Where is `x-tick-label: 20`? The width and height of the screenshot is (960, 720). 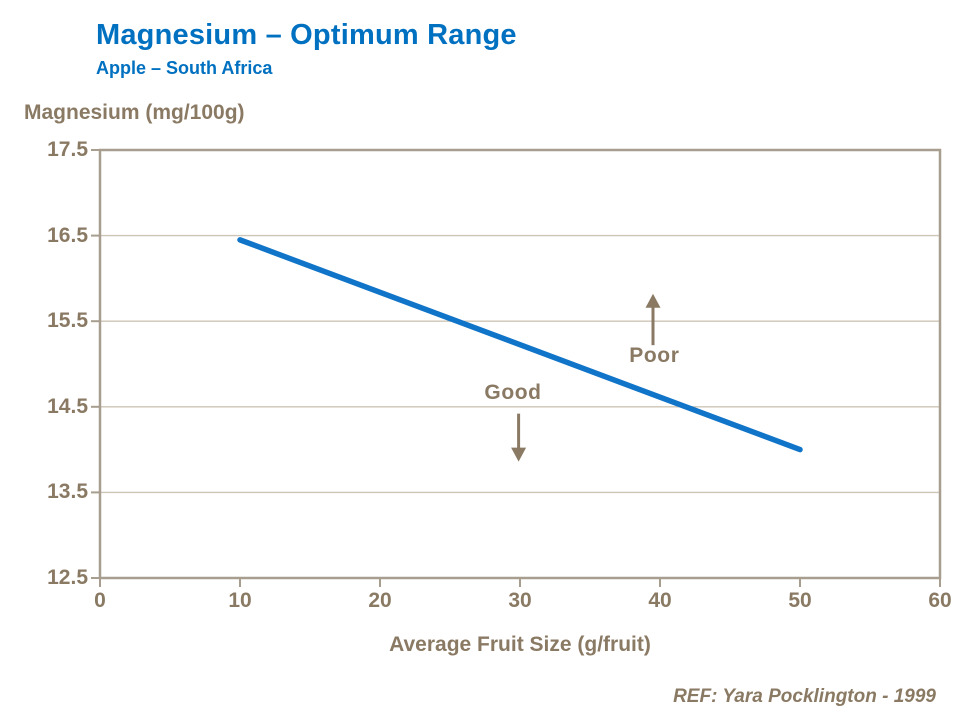
x-tick-label: 20 is located at coordinates (380, 600).